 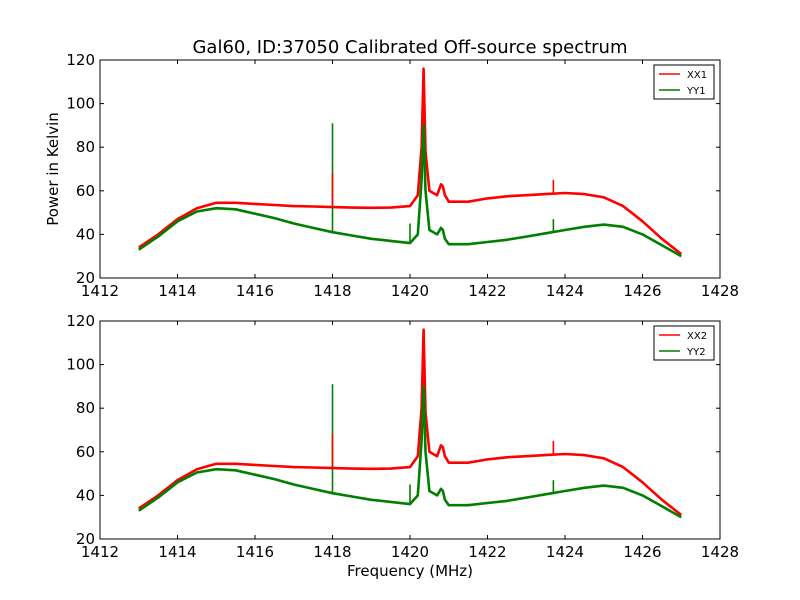 What do you see at coordinates (696, 91) in the screenshot?
I see `legend-label-yy1: YY1` at bounding box center [696, 91].